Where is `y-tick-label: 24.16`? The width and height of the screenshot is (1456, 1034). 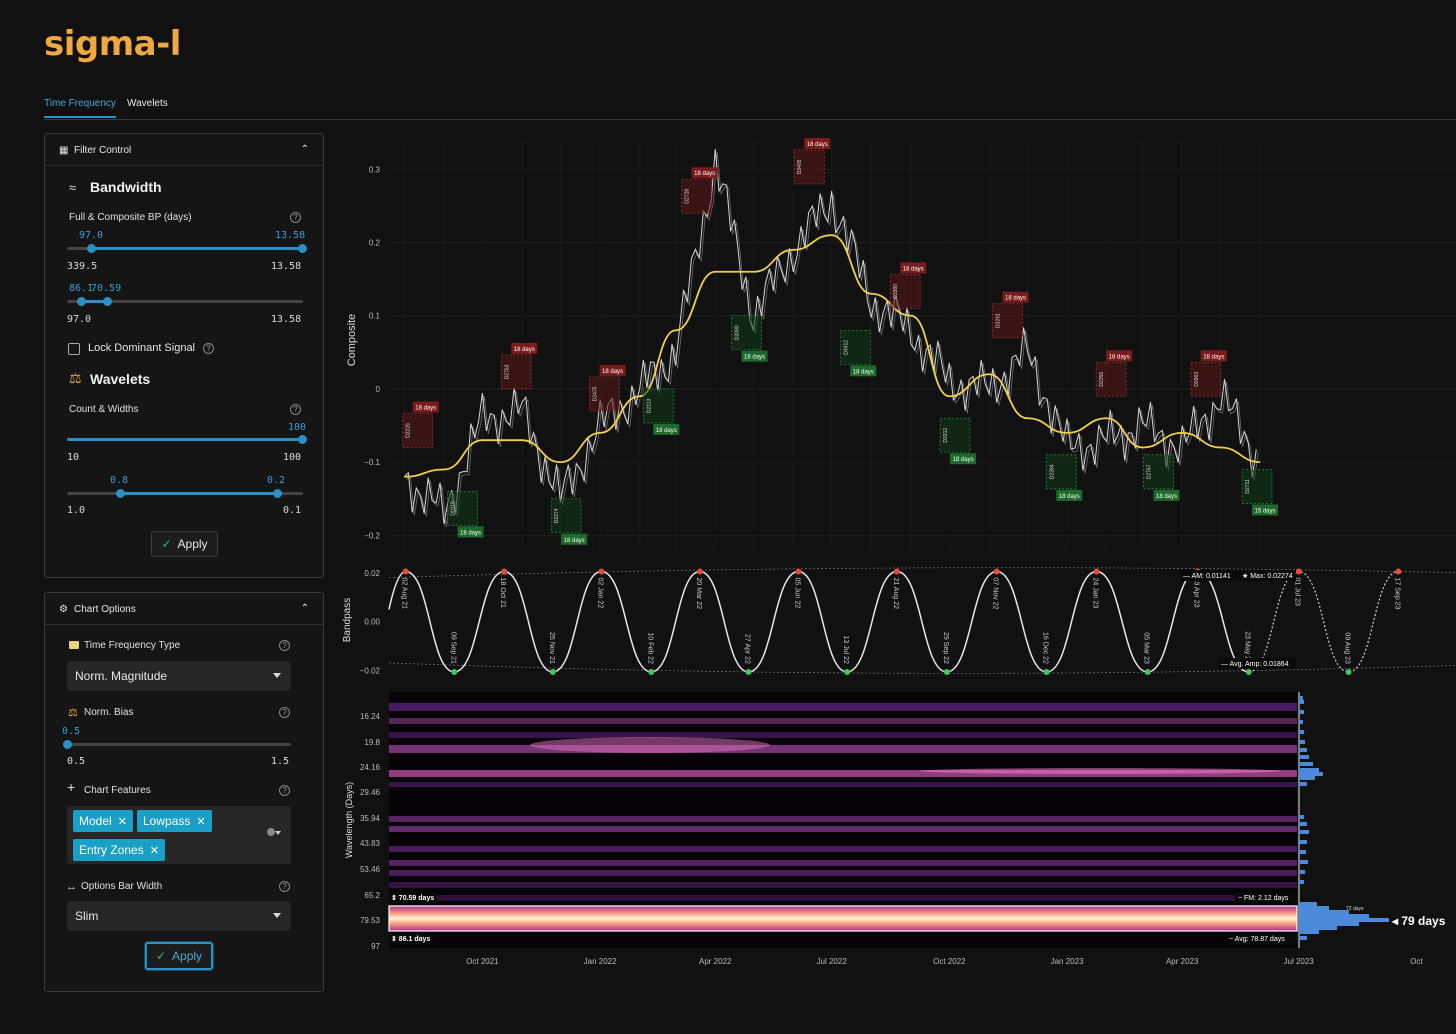
y-tick-label: 24.16 is located at coordinates (370, 767).